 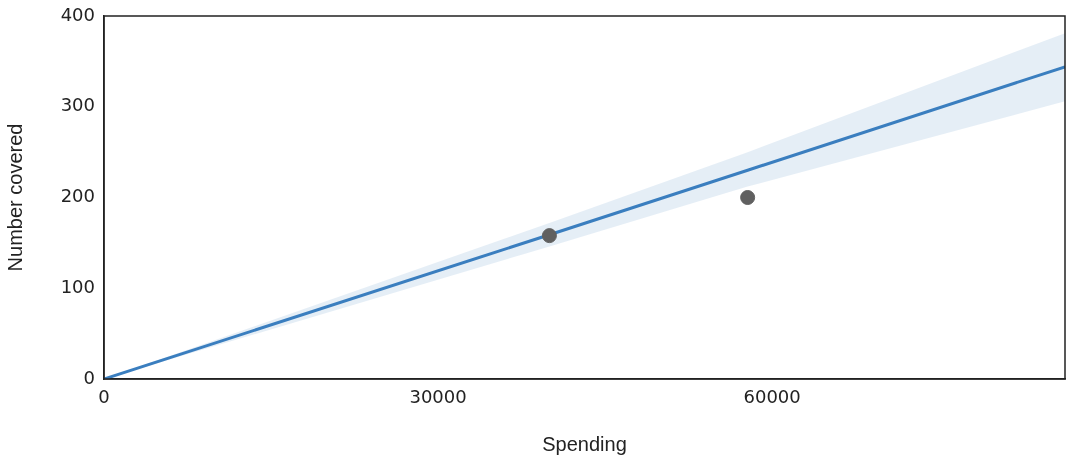 What do you see at coordinates (89, 377) in the screenshot?
I see `y-tick-label: 0` at bounding box center [89, 377].